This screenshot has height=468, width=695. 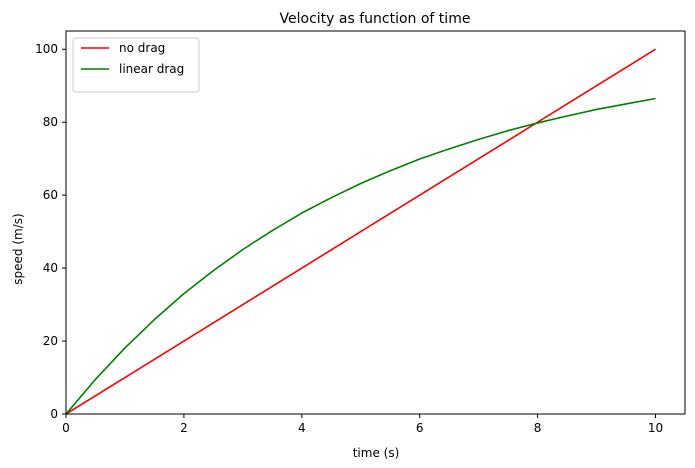 I want to click on y-tick-label: 40, so click(x=50, y=268).